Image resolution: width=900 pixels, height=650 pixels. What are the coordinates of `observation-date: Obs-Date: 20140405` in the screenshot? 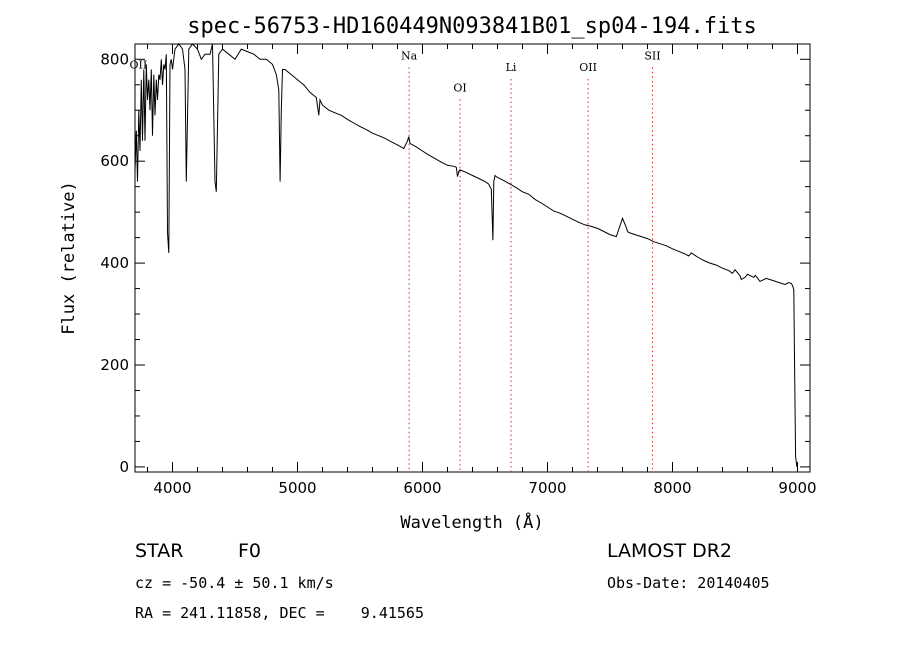 It's located at (688, 583).